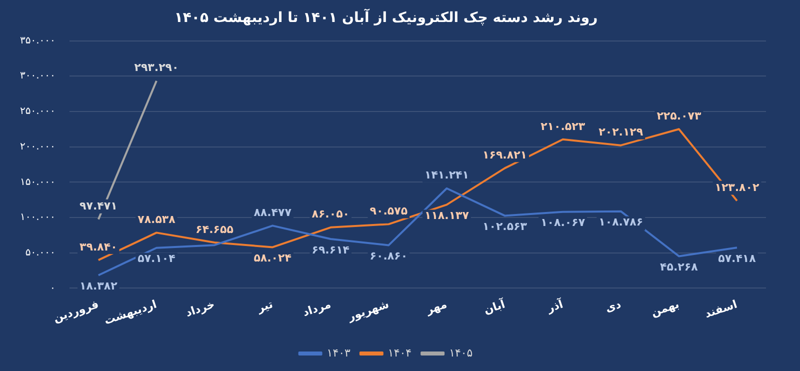  I want to click on x-tick-label: شهریور, so click(368, 311).